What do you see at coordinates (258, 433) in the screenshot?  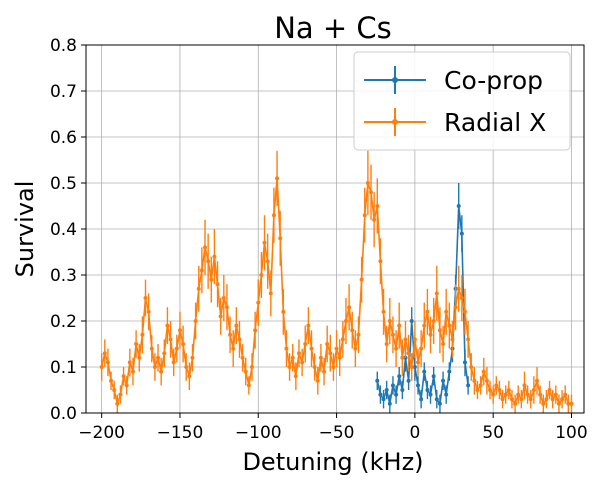 I see `x-tick-label: −100` at bounding box center [258, 433].